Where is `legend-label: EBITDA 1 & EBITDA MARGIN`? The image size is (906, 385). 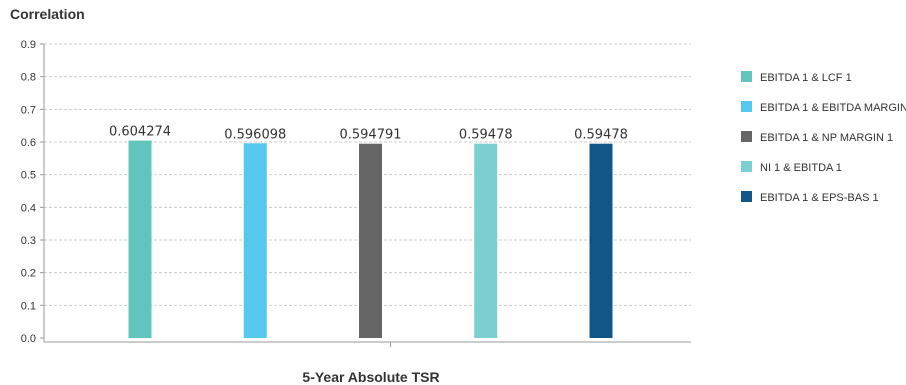
legend-label: EBITDA 1 & EBITDA MARGIN is located at coordinates (833, 108).